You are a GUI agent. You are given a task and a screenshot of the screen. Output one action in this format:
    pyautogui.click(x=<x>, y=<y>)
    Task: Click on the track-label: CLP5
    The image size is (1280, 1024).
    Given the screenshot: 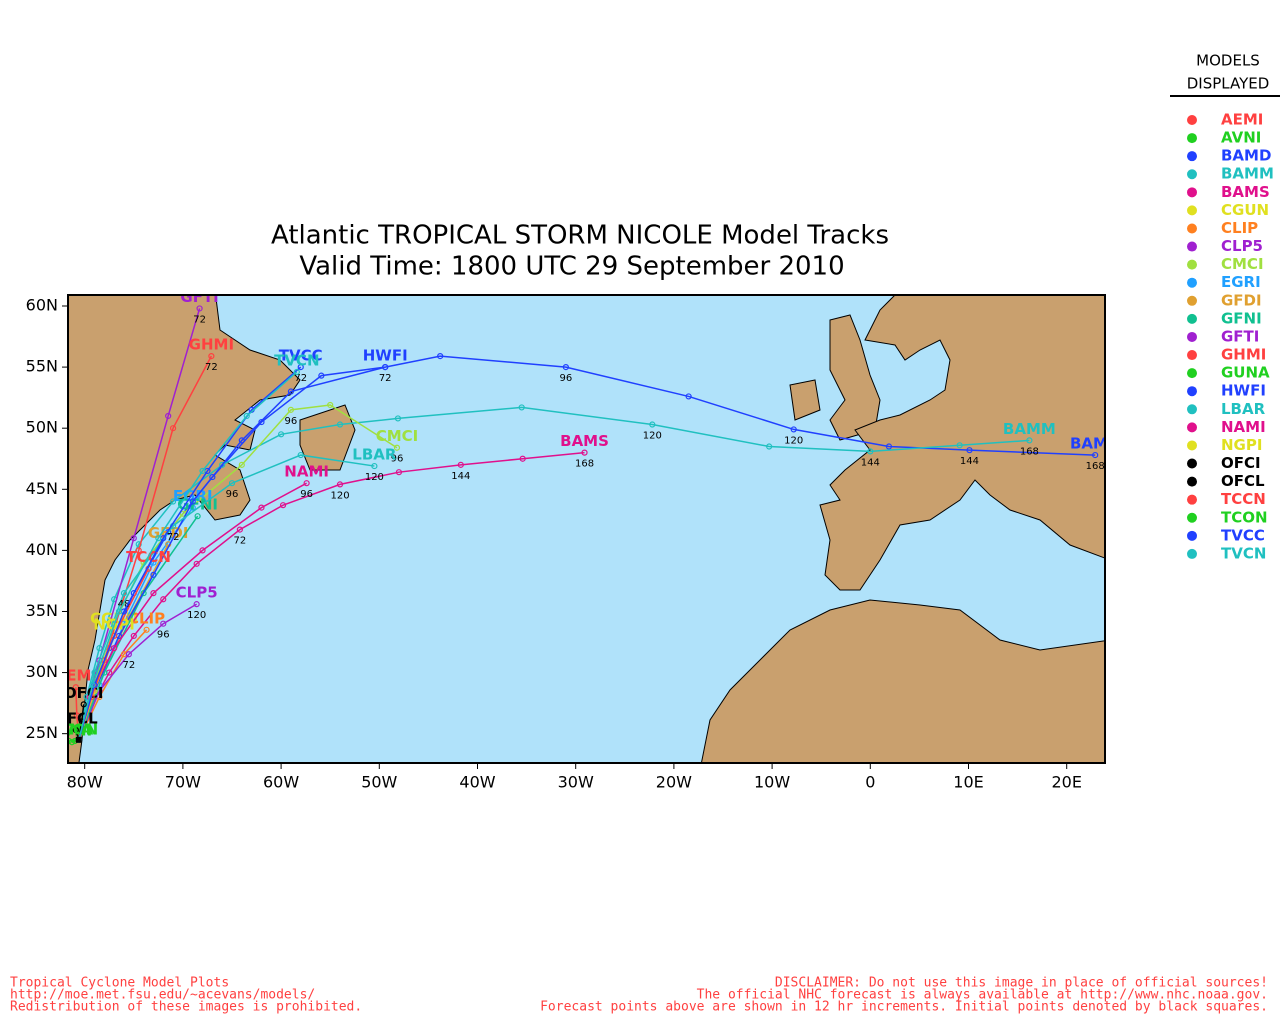 What is the action you would take?
    pyautogui.click(x=197, y=593)
    